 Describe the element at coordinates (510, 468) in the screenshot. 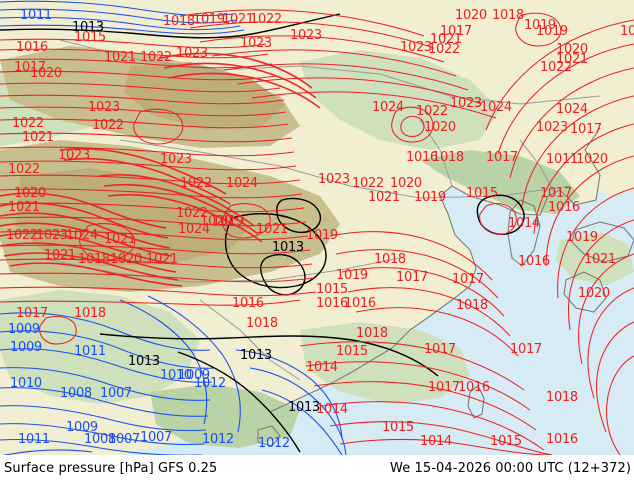

I see `footer-valid-time-label: We 15-04-2026 00:00 UTC (12+372)` at that location.